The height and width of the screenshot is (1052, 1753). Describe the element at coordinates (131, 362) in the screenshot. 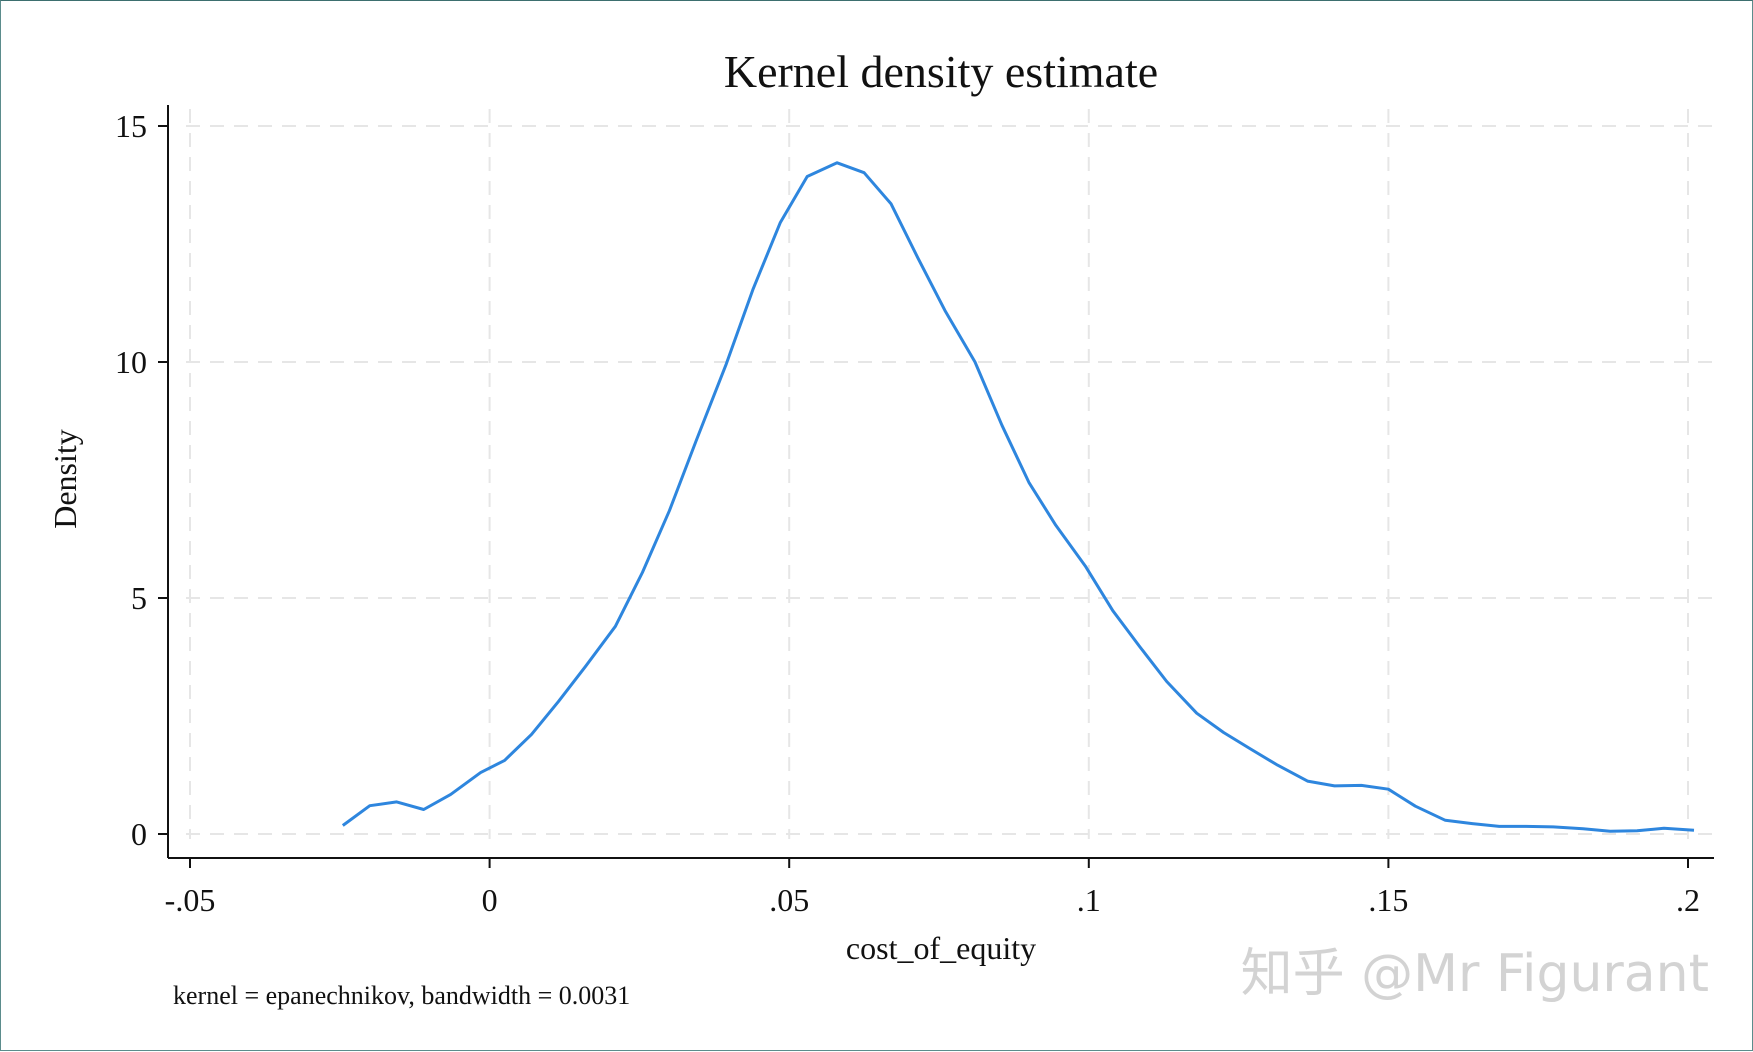

I see `y-tick-label: 10` at that location.